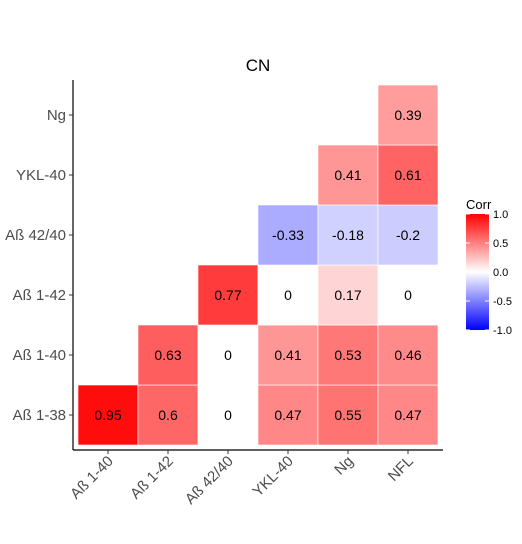 The height and width of the screenshot is (544, 522). I want to click on legend-tick-label: -1.0, so click(502, 331).